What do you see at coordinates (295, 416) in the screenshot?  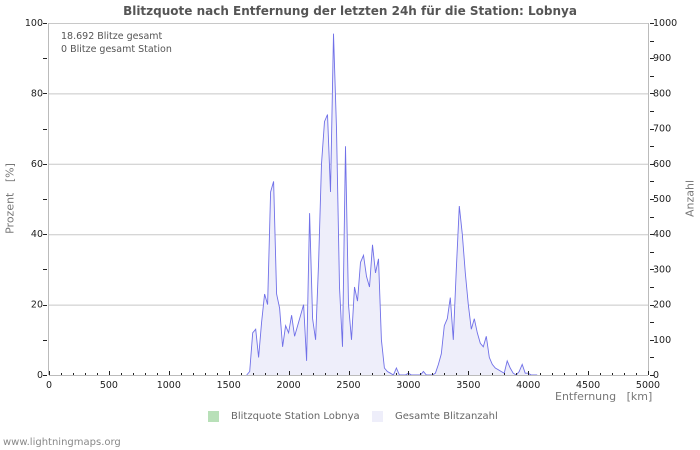 I see `legend-label-station: Blitzquote Station Lobnya` at bounding box center [295, 416].